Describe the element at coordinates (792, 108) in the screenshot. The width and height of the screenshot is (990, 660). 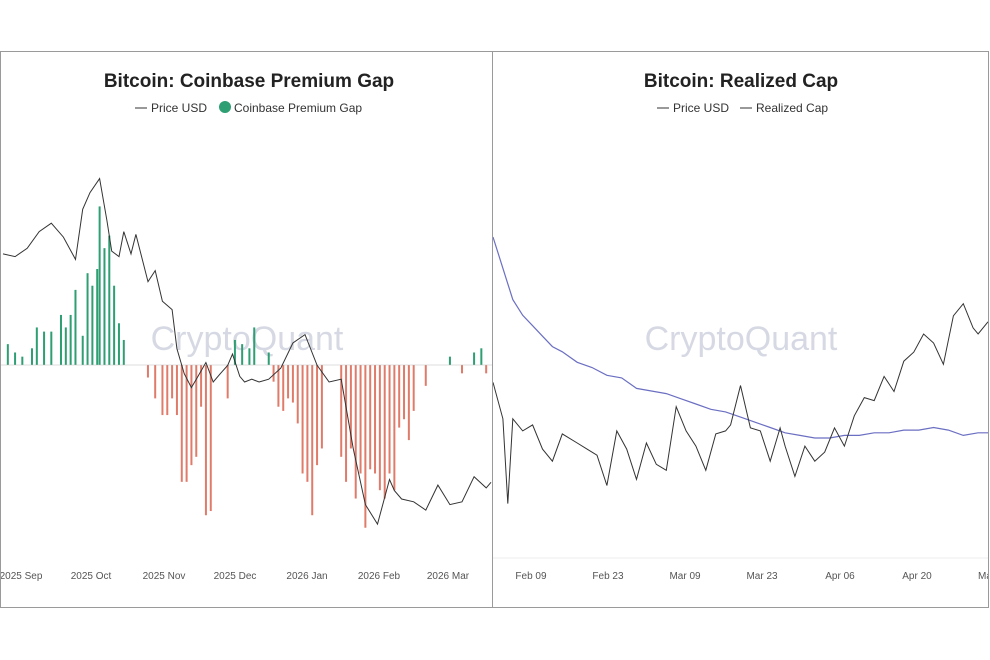
I see `legend-realized-label: Realized Cap` at that location.